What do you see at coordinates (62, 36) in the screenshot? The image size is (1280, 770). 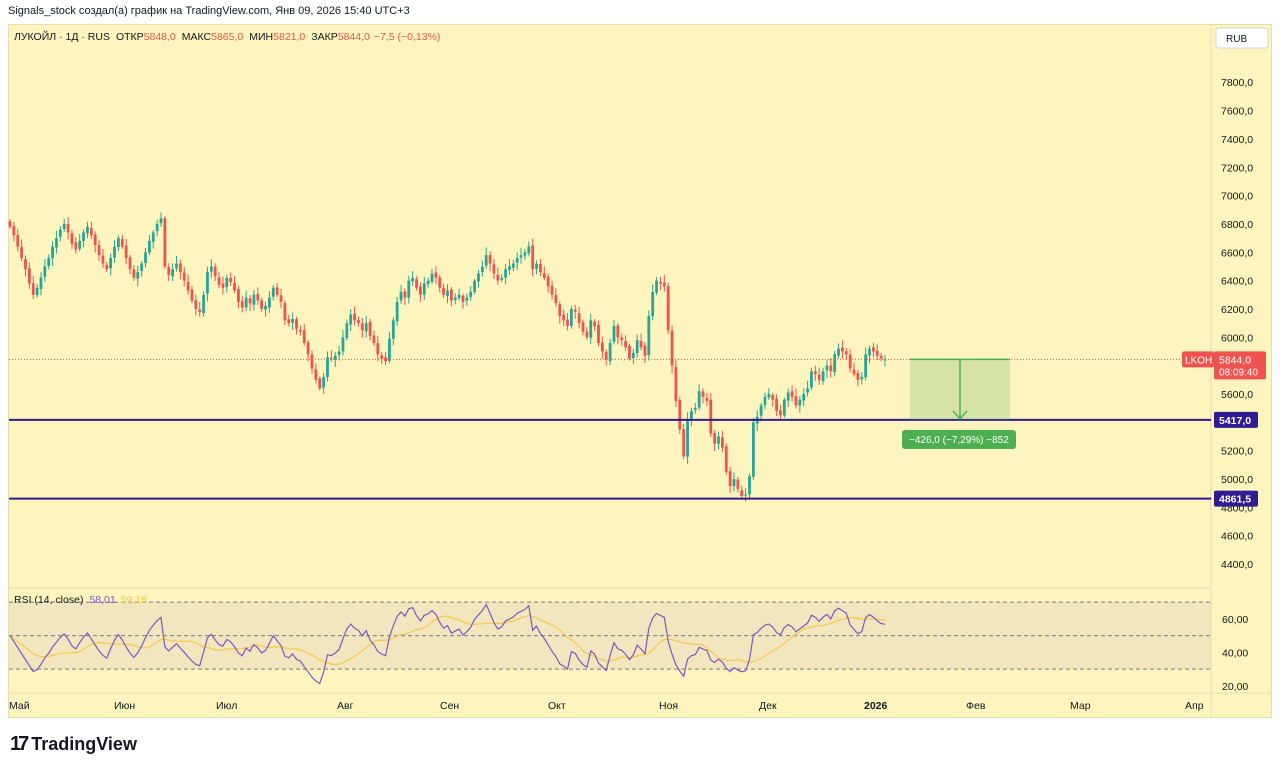 I see `legend-symbol: ЛУКОЙЛ · 1Д · RUS` at bounding box center [62, 36].